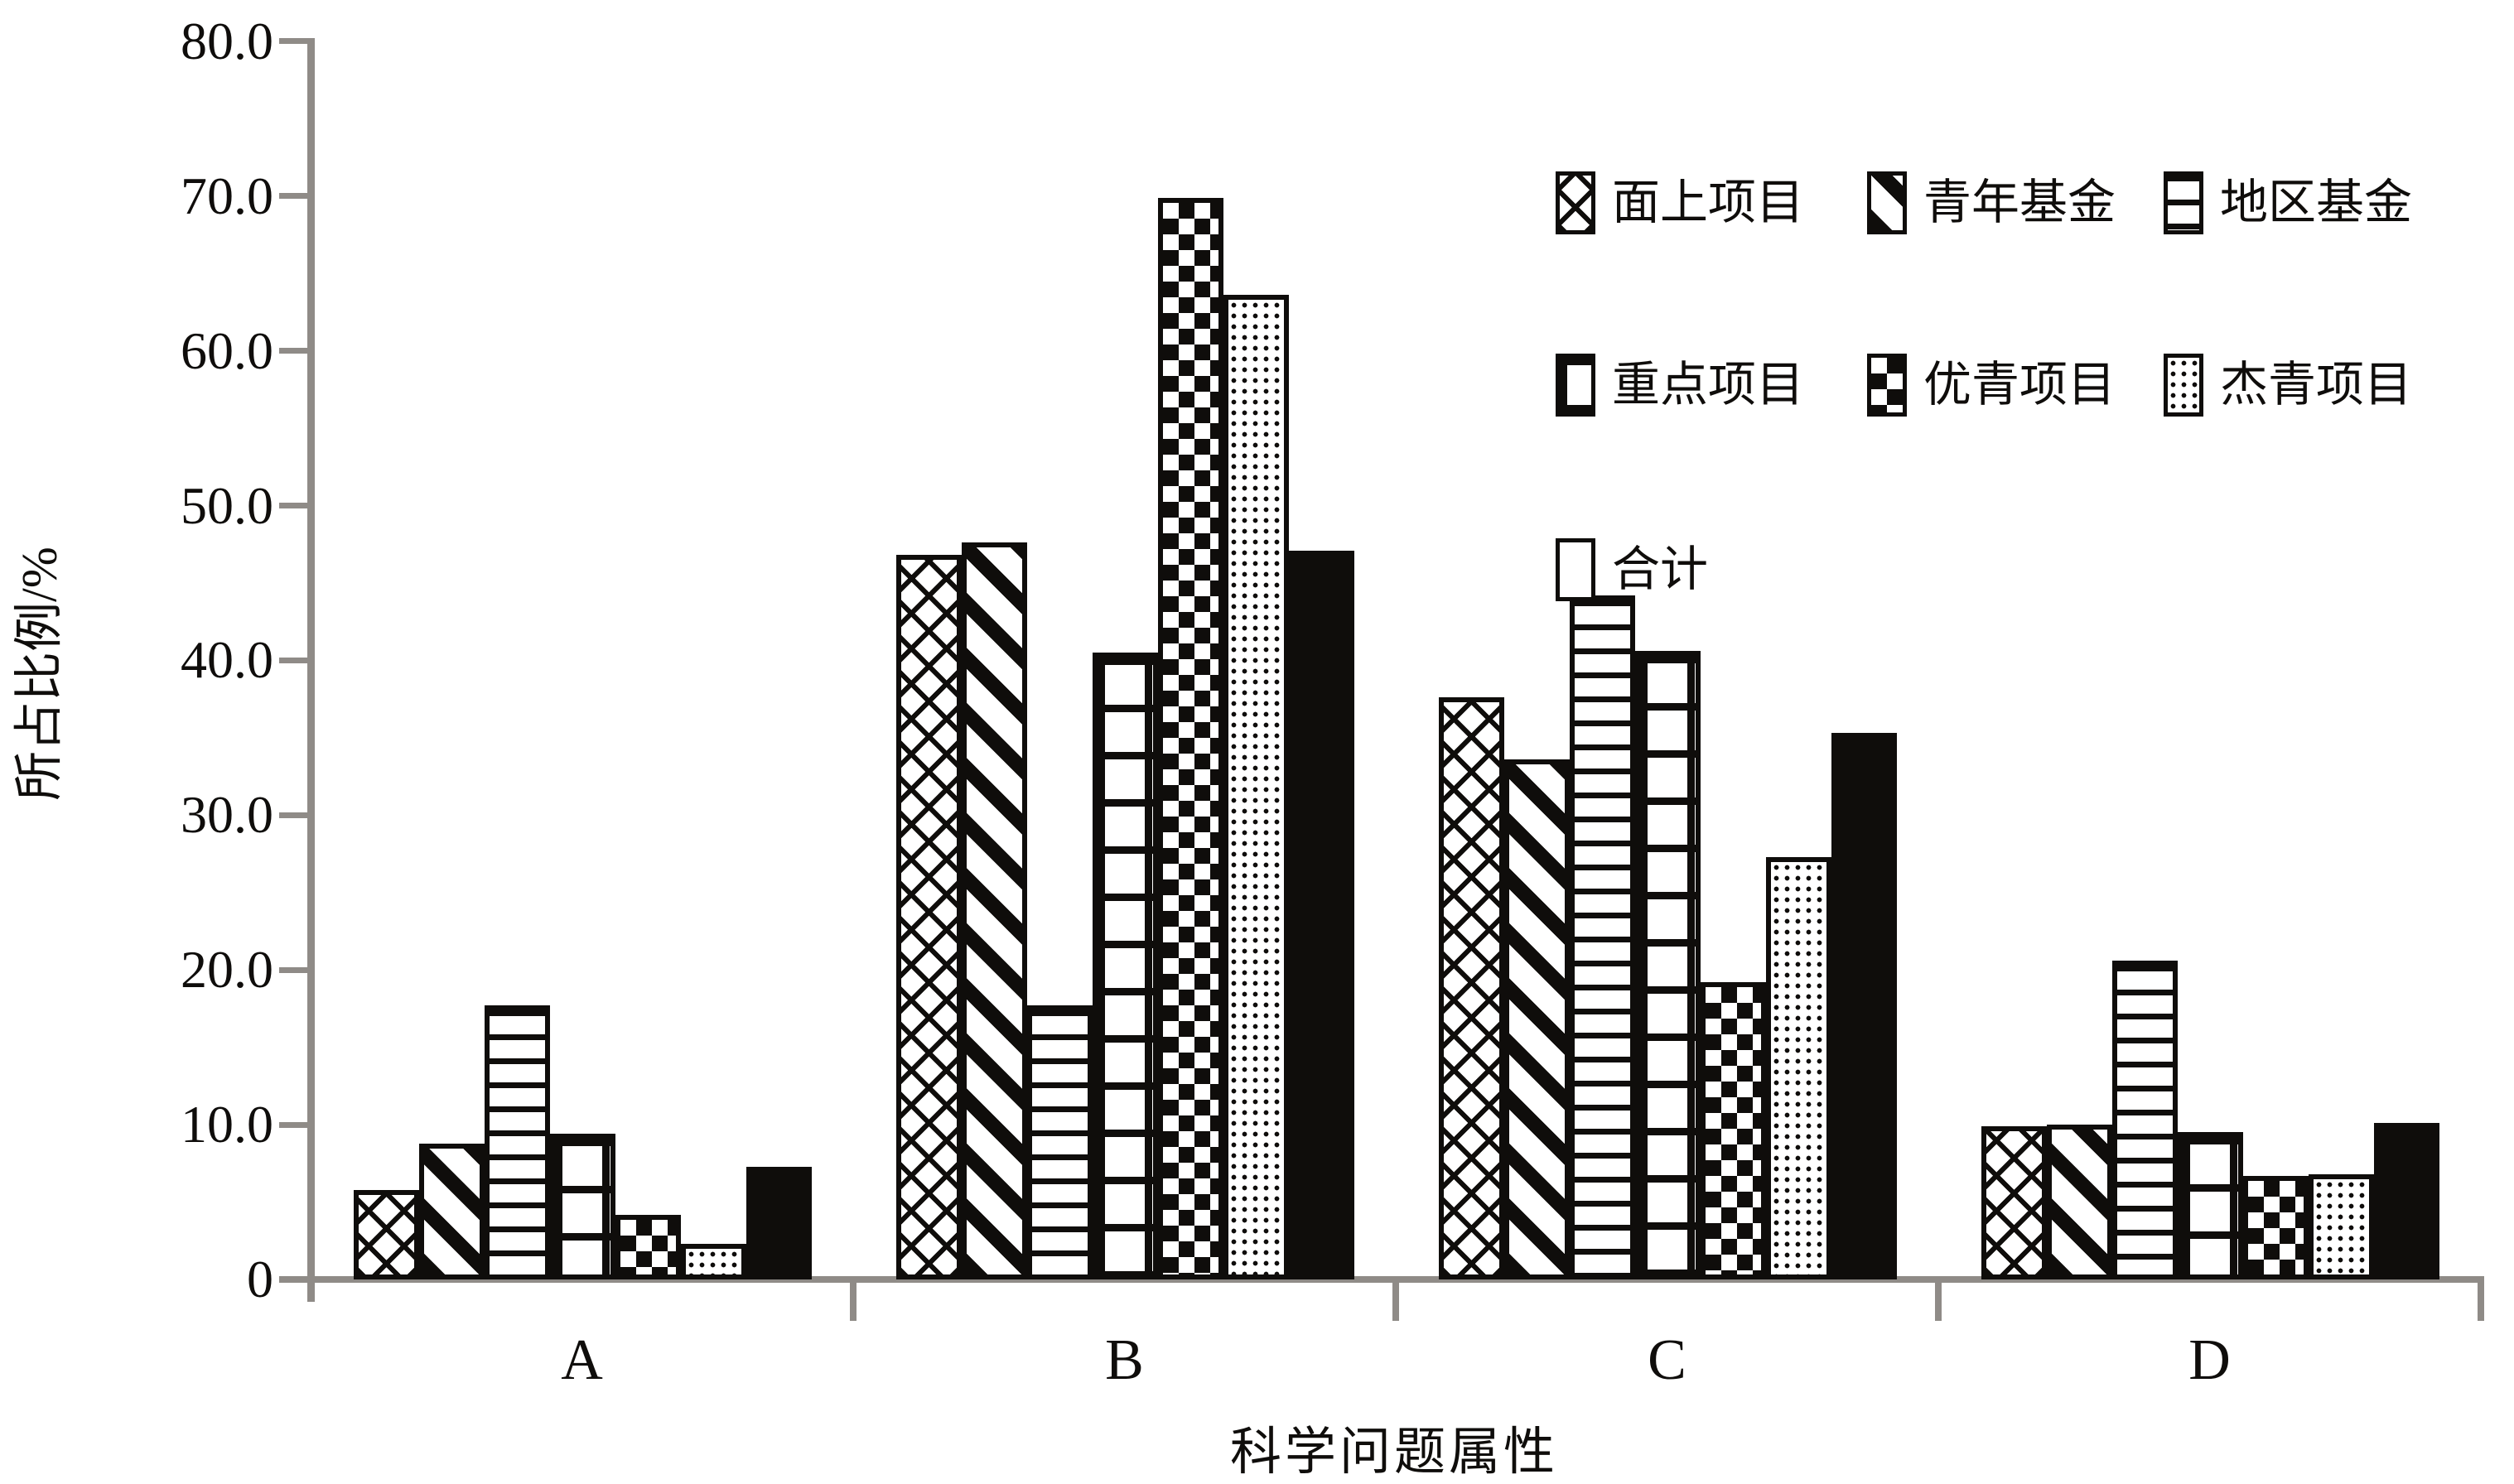  I want to click on bar-A-dots, so click(713, 1261).